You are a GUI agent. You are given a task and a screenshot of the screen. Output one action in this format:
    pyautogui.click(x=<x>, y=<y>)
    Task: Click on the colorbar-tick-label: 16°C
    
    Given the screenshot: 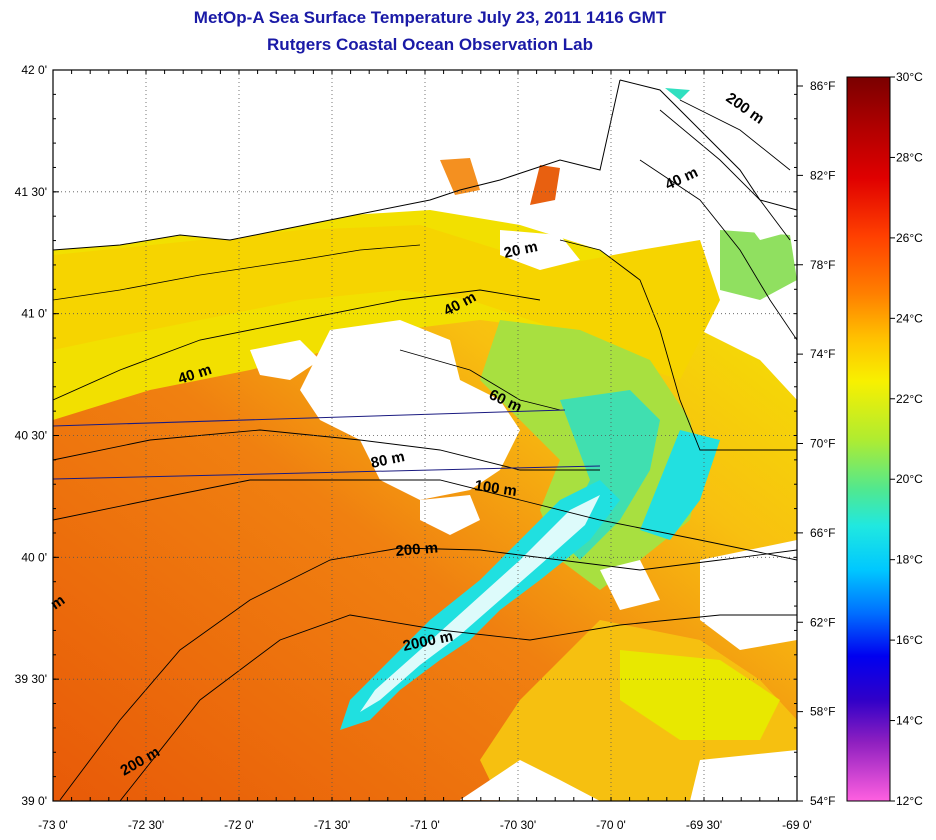 What is the action you would take?
    pyautogui.click(x=909, y=640)
    